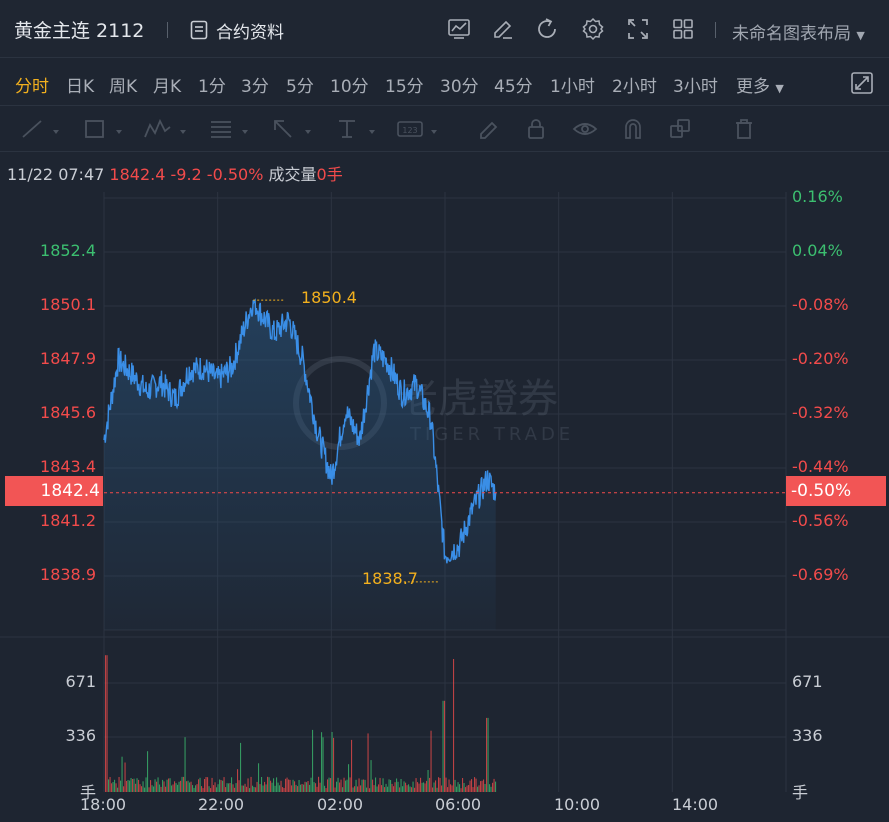 The height and width of the screenshot is (822, 889). I want to click on measure-icon, so click(357, 129).